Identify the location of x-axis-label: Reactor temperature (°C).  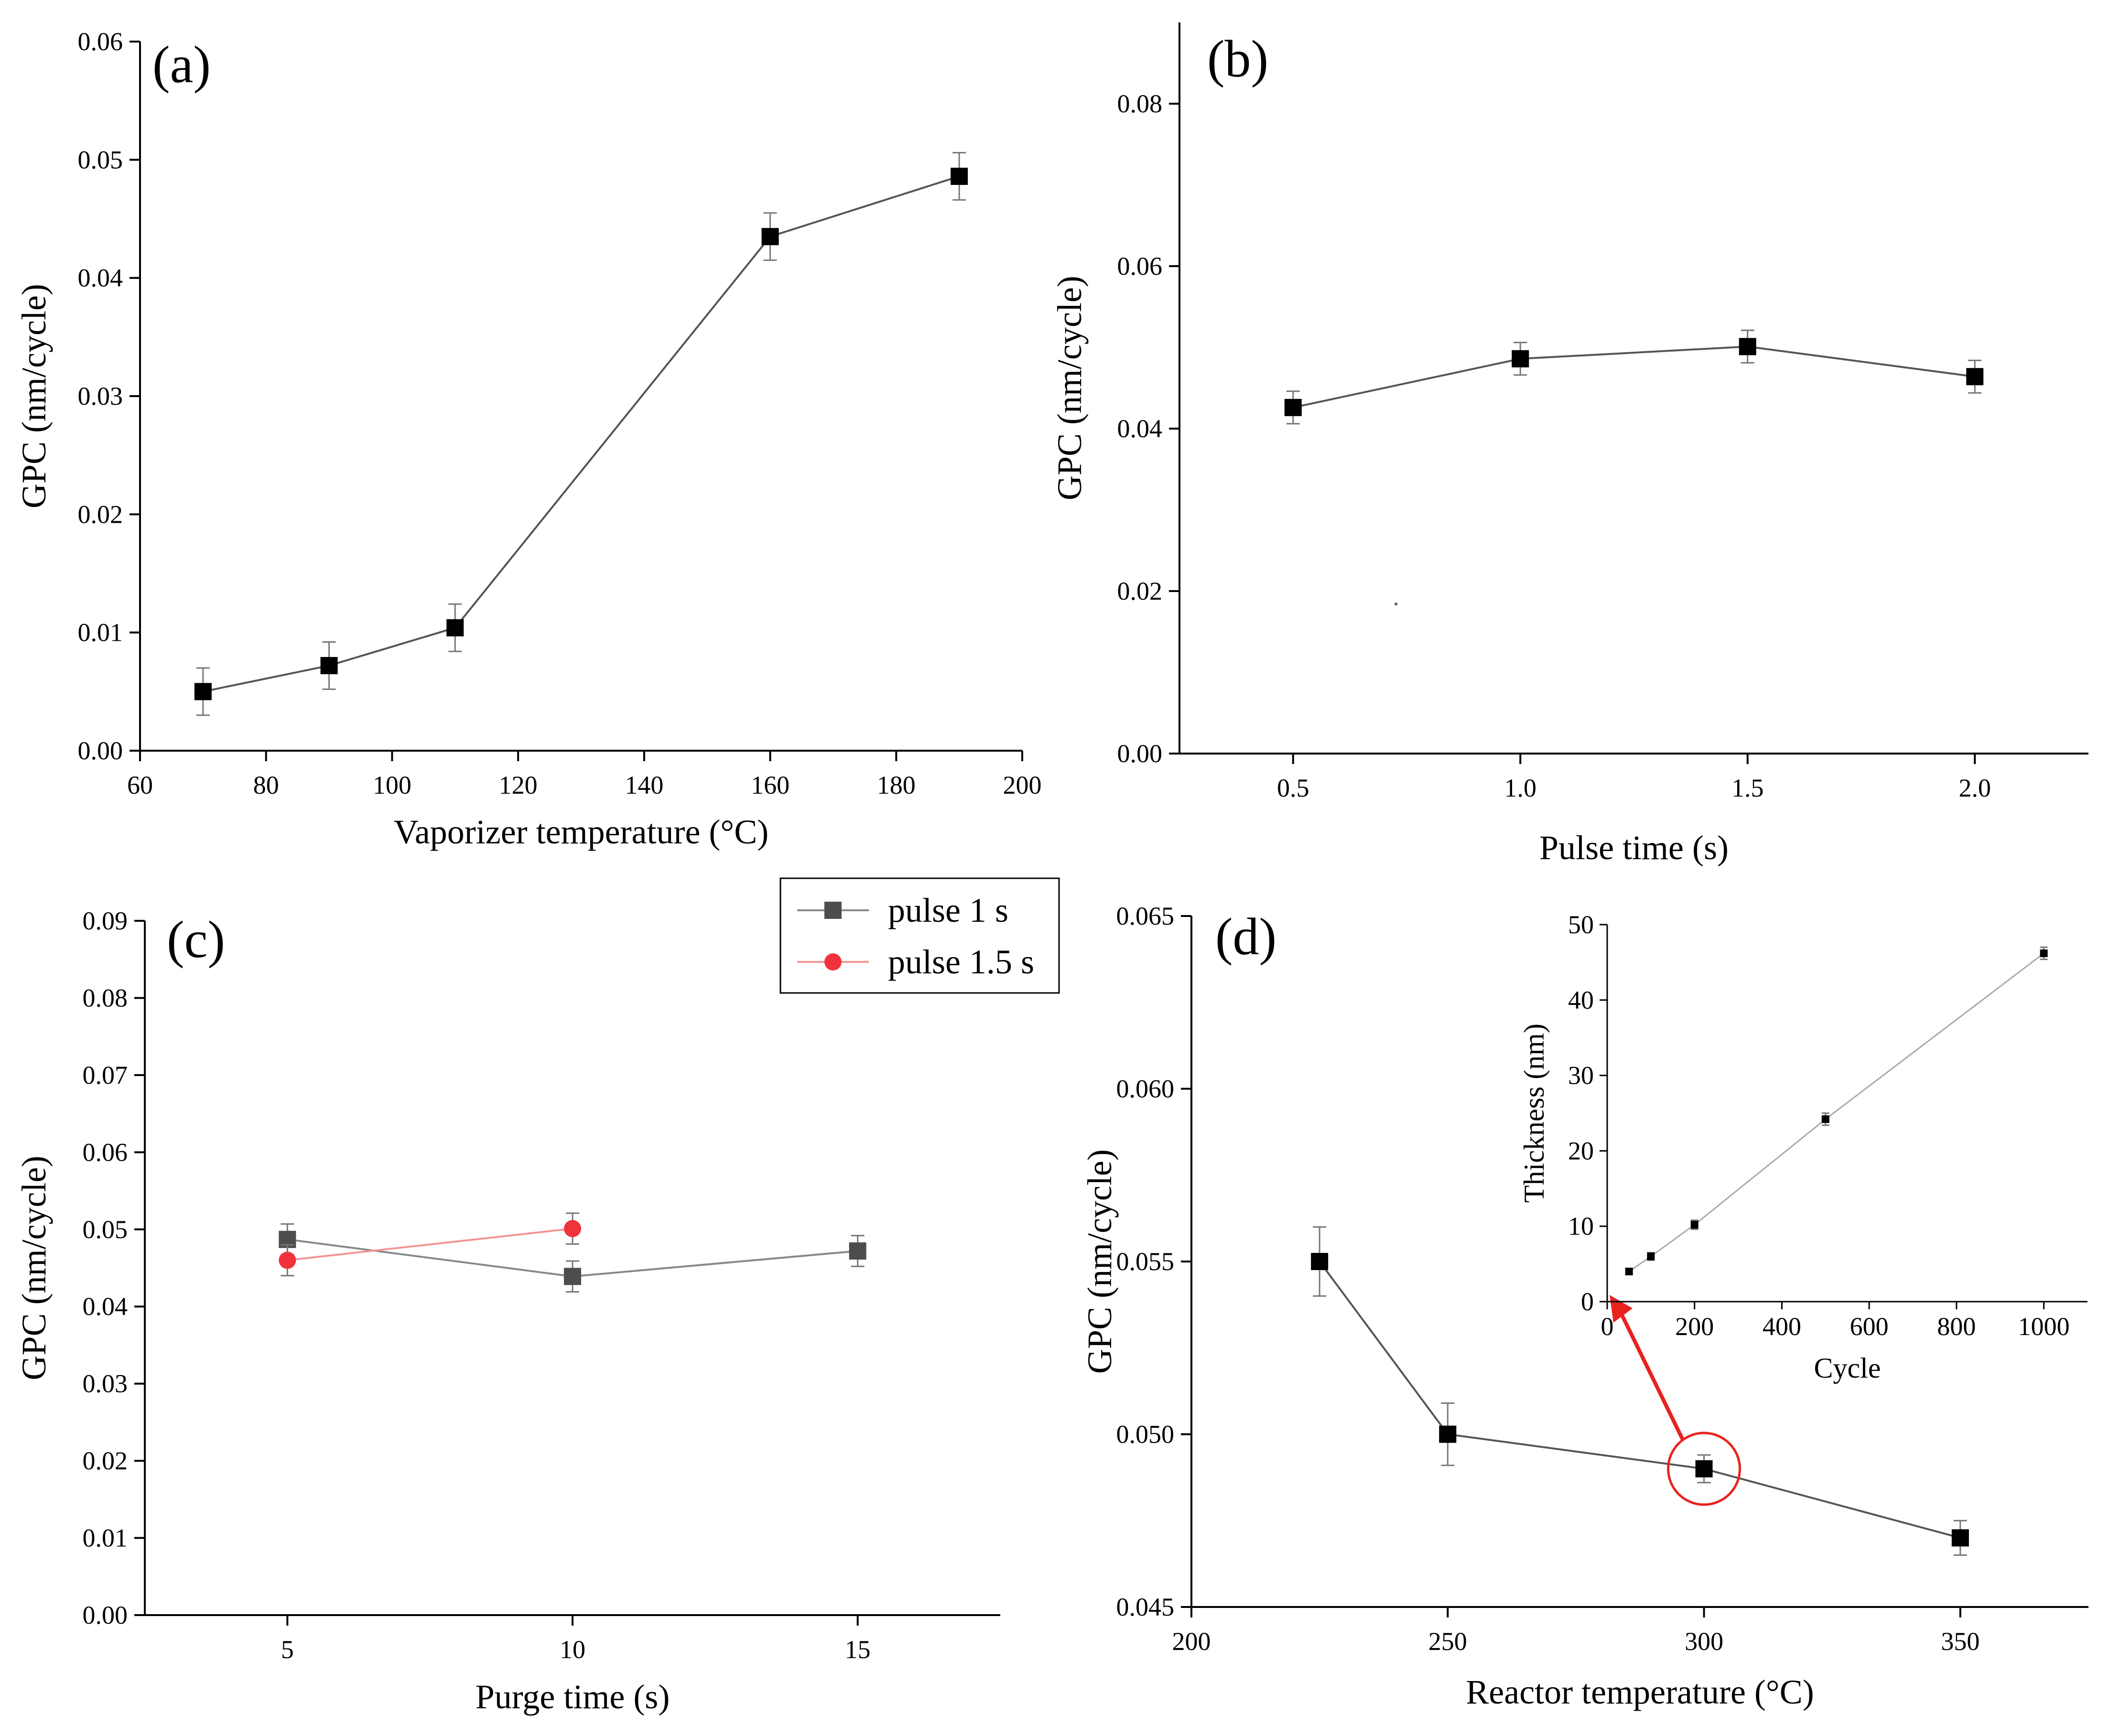
(1640, 1692).